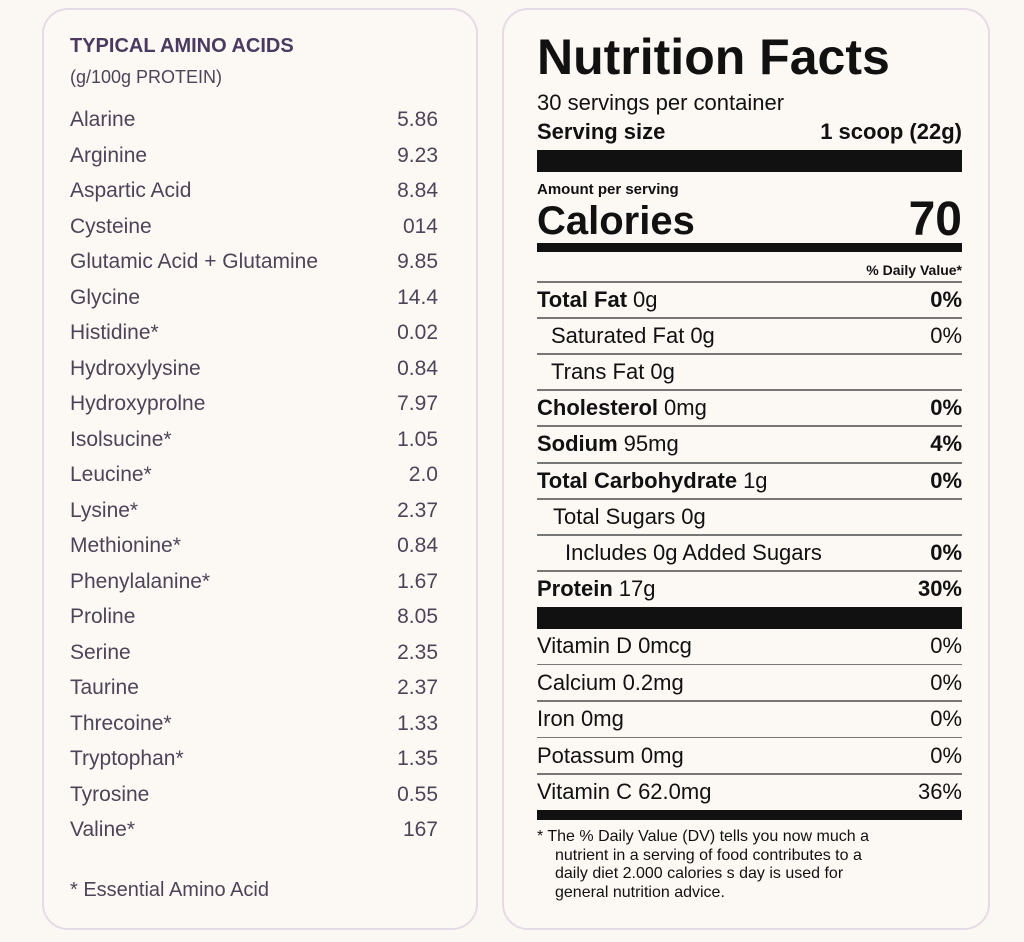 The height and width of the screenshot is (942, 1024). Describe the element at coordinates (939, 791) in the screenshot. I see `daily-value: 36%` at that location.